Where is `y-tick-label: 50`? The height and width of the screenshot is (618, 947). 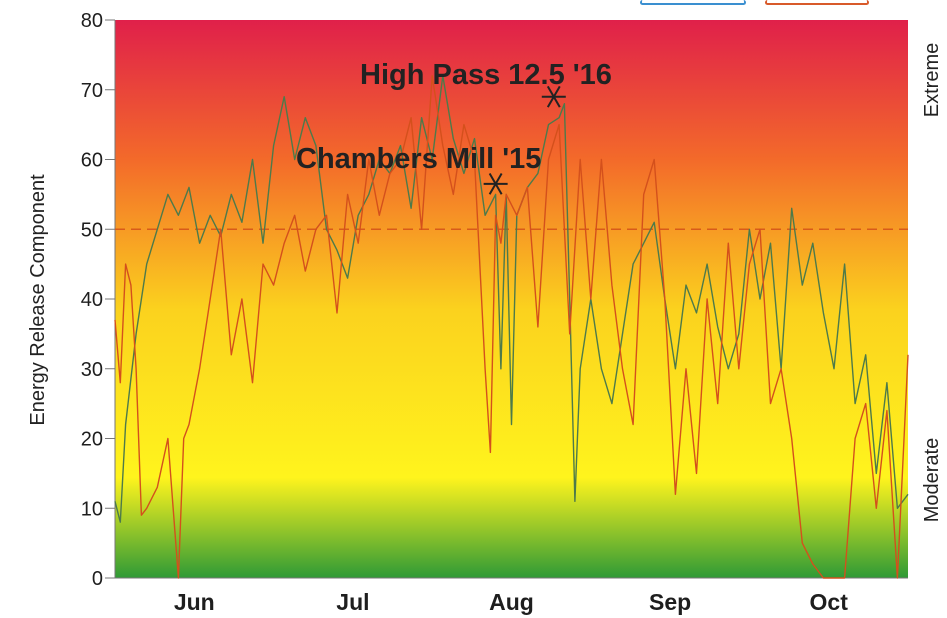
y-tick-label: 50 is located at coordinates (92, 230).